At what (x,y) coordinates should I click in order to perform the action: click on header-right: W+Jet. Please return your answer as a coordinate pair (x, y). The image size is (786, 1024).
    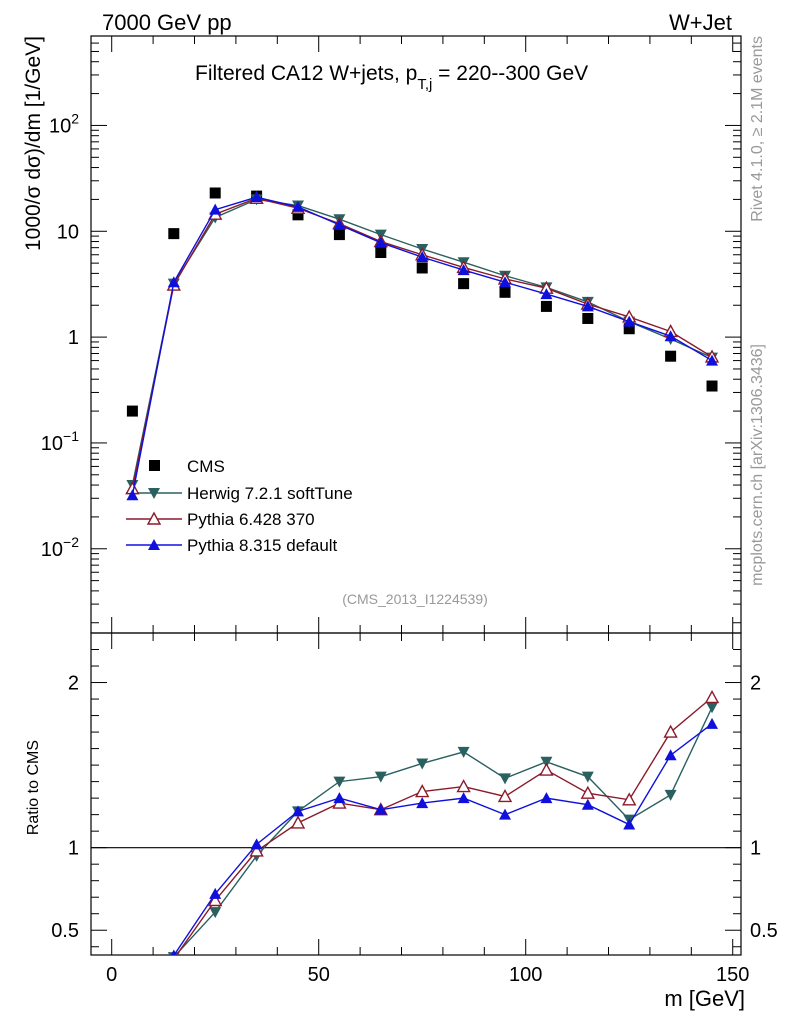
    Looking at the image, I should click on (700, 22).